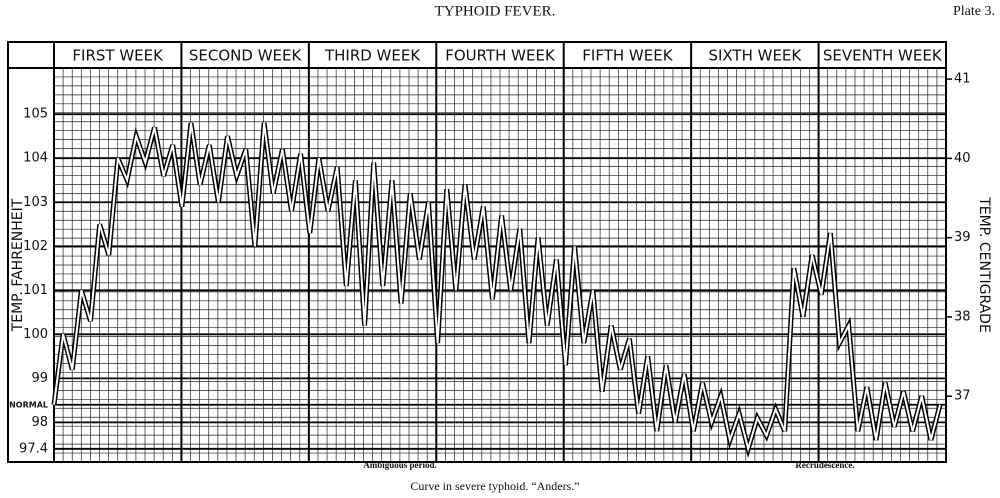 This screenshot has height=498, width=1000. I want to click on week-label: FIFTH WEEK, so click(627, 56).